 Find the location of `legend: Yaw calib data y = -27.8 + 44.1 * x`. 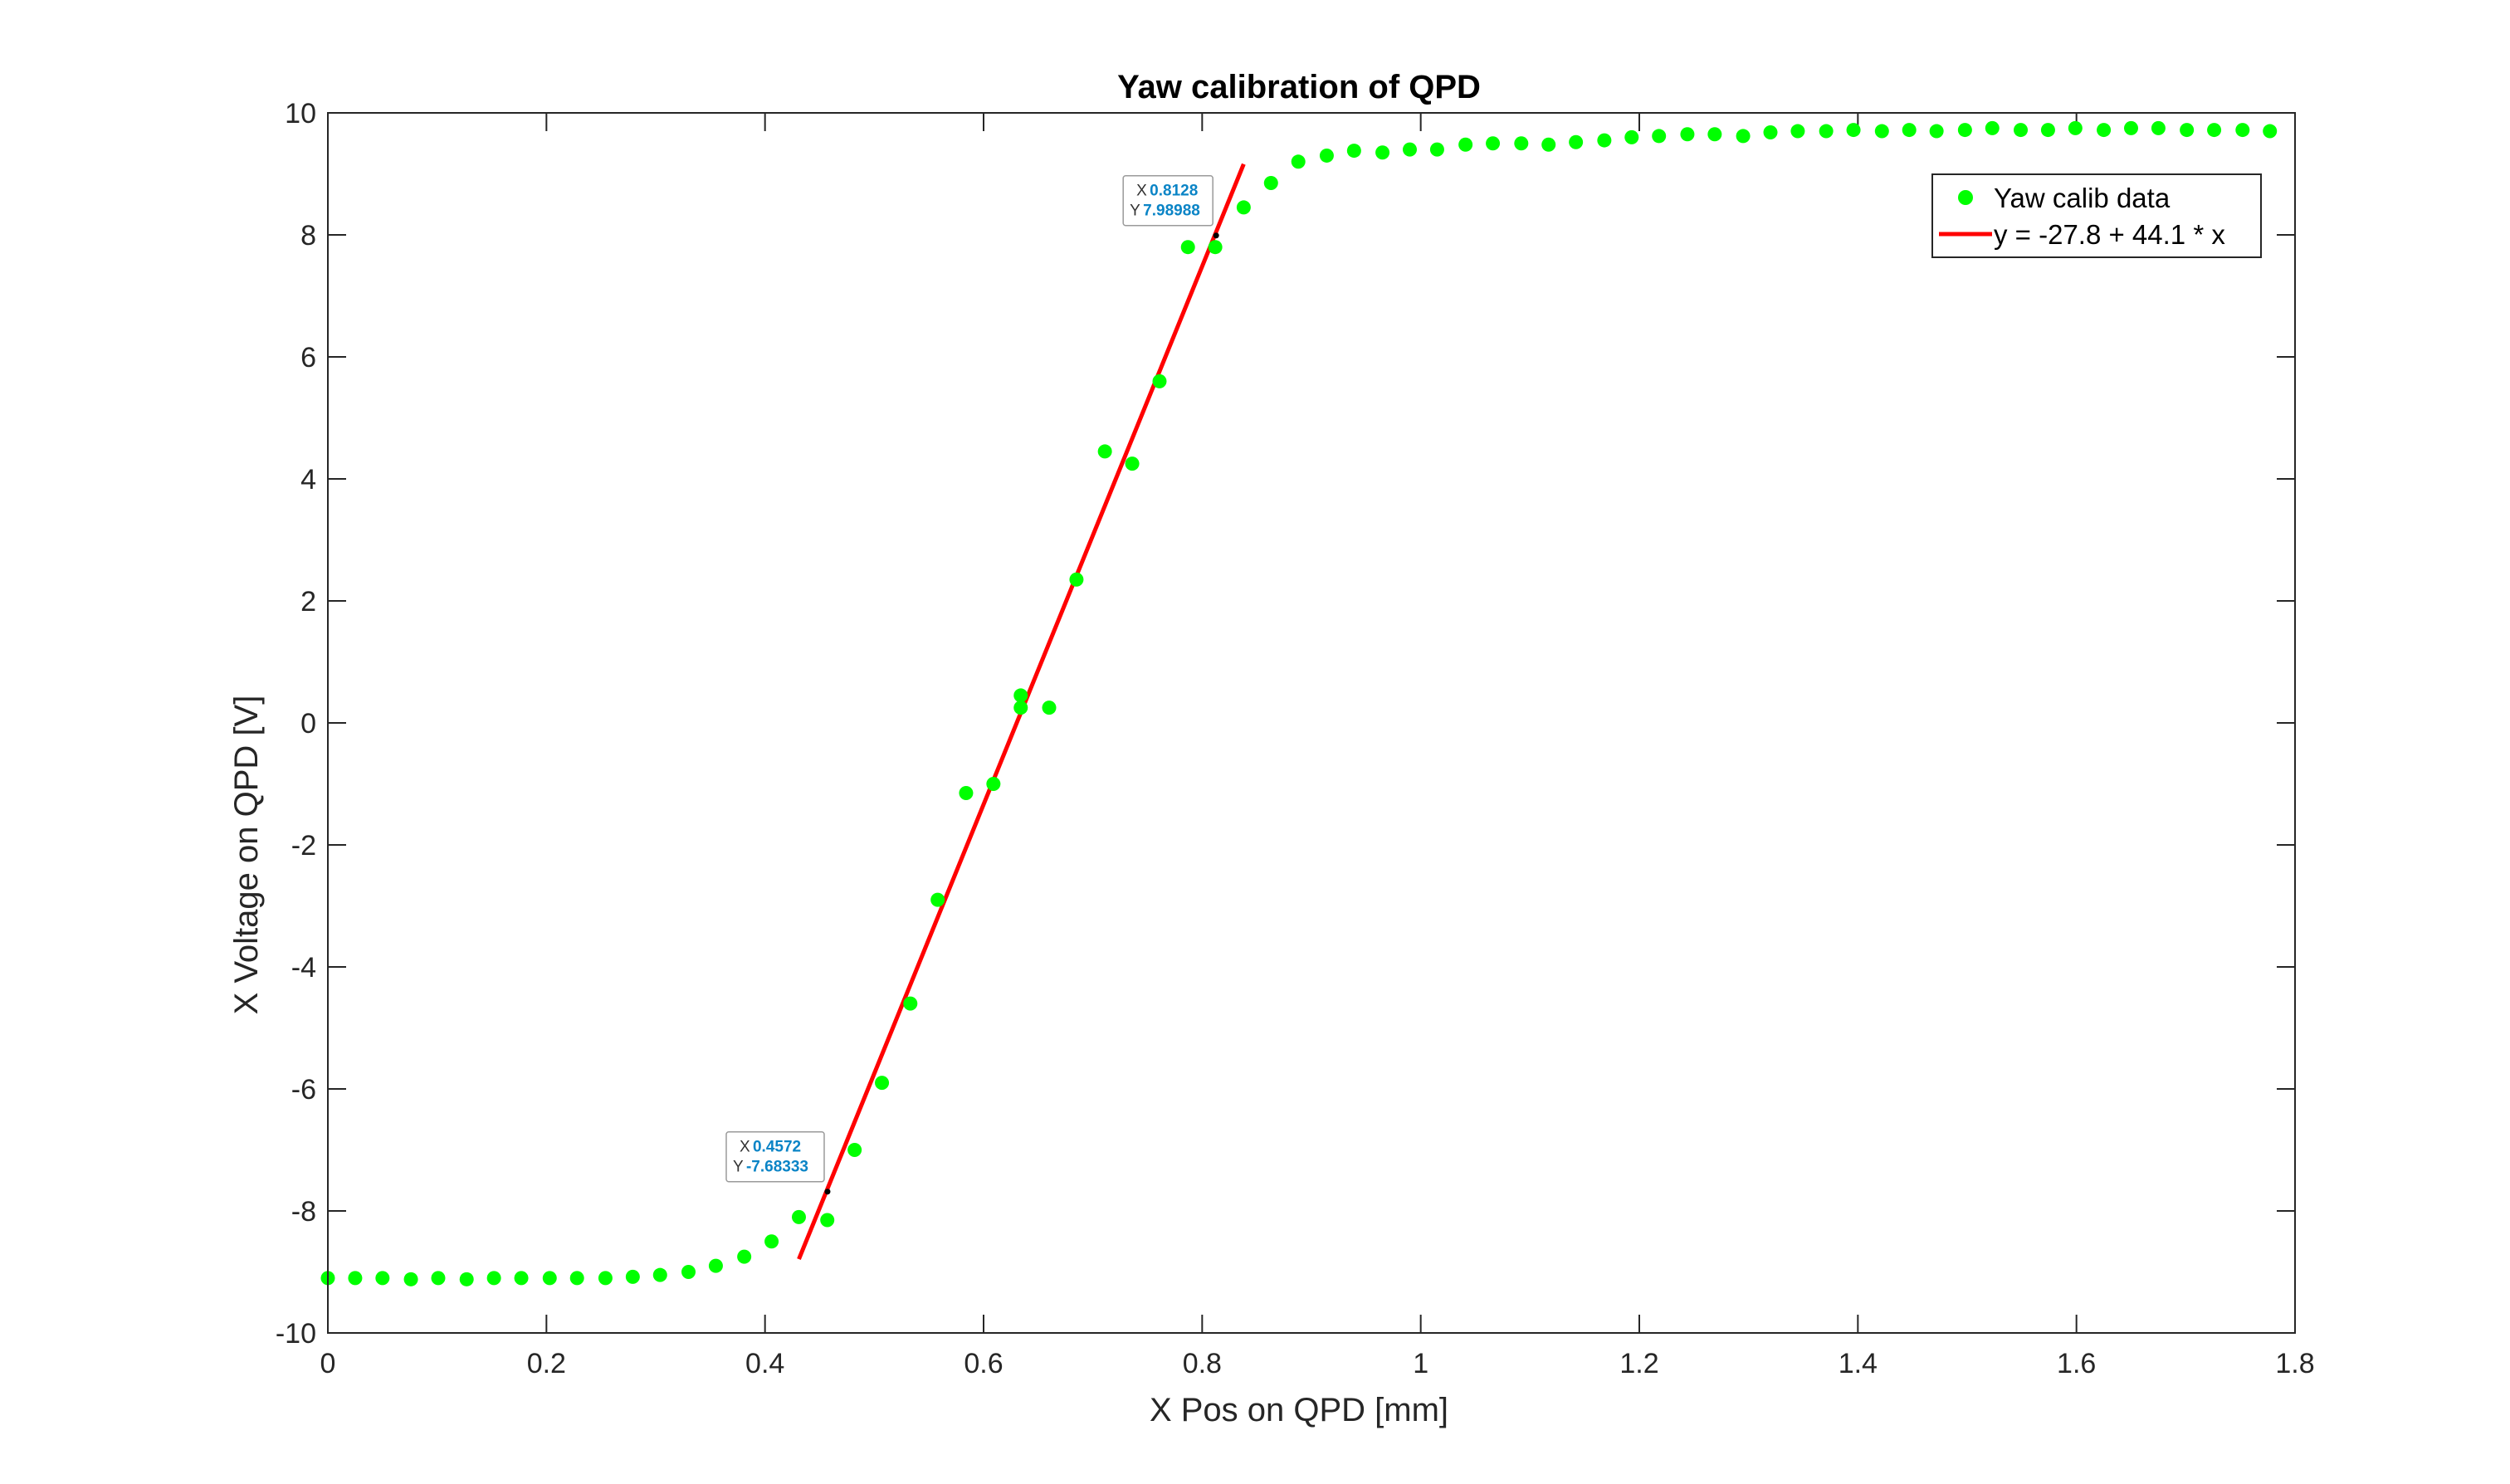

legend: Yaw calib data y = -27.8 + 44.1 * x is located at coordinates (2096, 215).